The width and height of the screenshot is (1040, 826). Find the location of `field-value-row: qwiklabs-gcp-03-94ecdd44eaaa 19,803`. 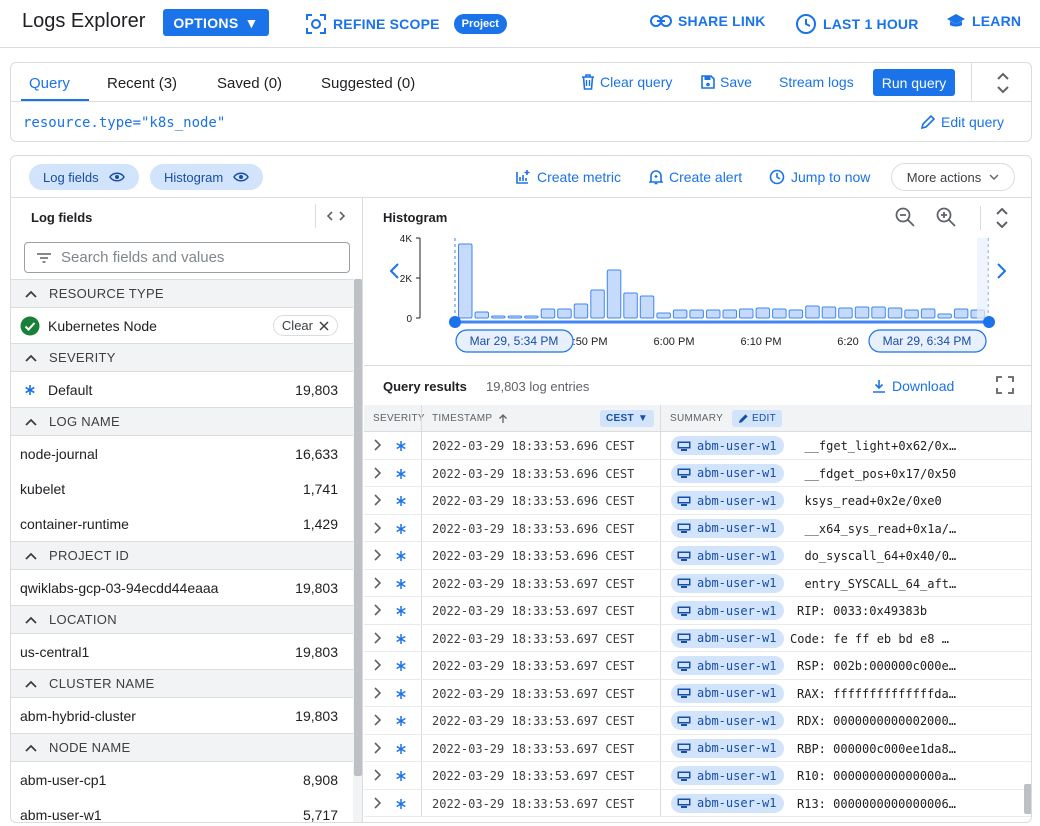

field-value-row: qwiklabs-gcp-03-94ecdd44eaaa 19,803 is located at coordinates (182, 587).